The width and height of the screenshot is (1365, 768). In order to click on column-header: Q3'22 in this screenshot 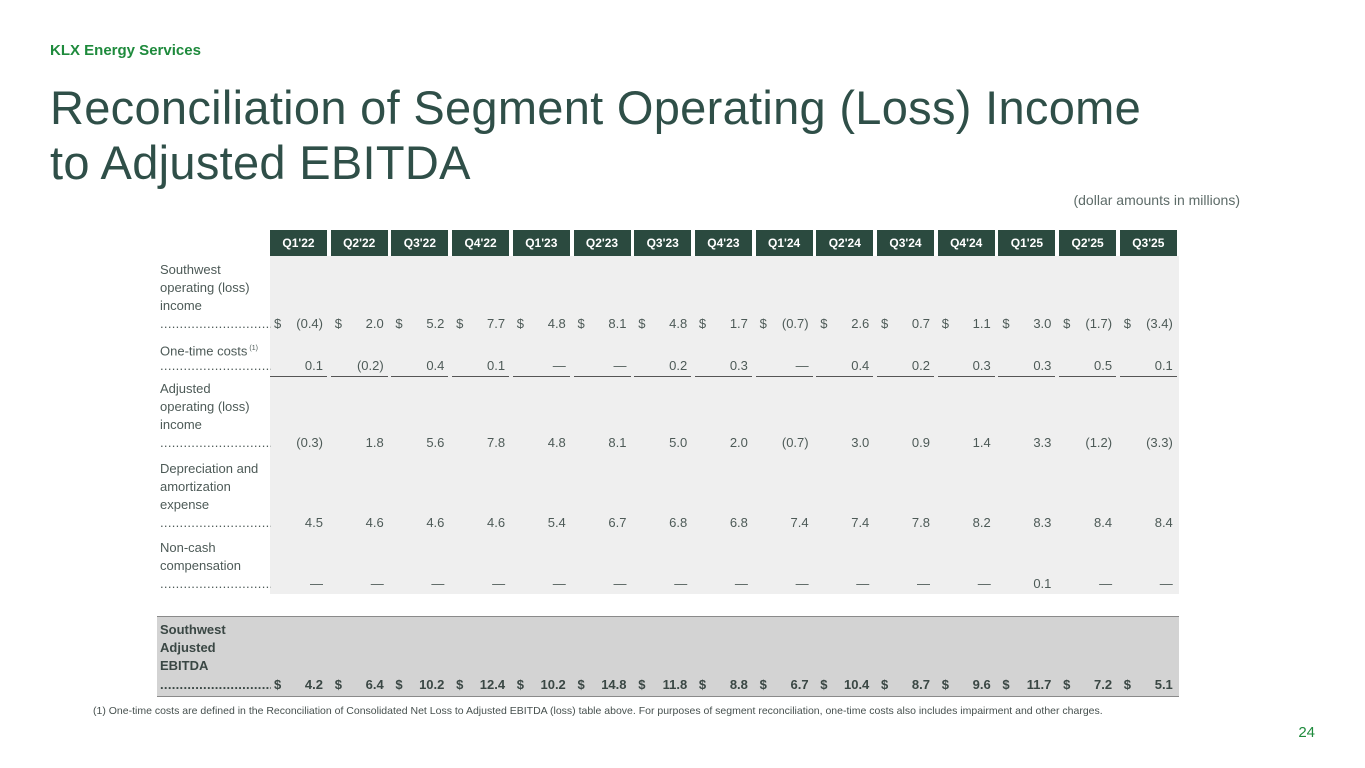, I will do `click(420, 243)`.